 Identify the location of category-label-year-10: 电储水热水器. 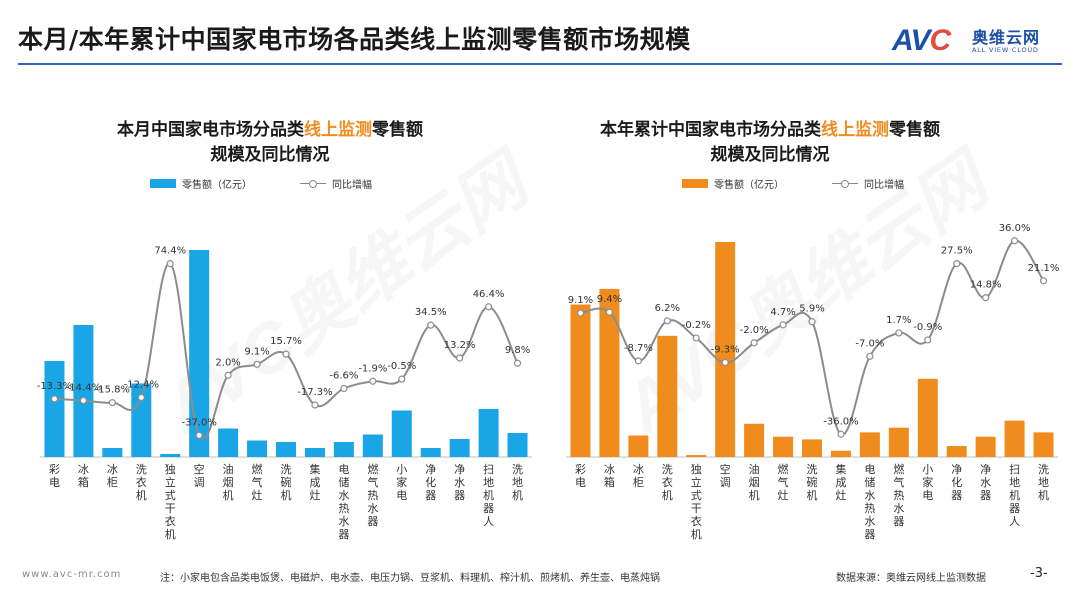
(869, 502).